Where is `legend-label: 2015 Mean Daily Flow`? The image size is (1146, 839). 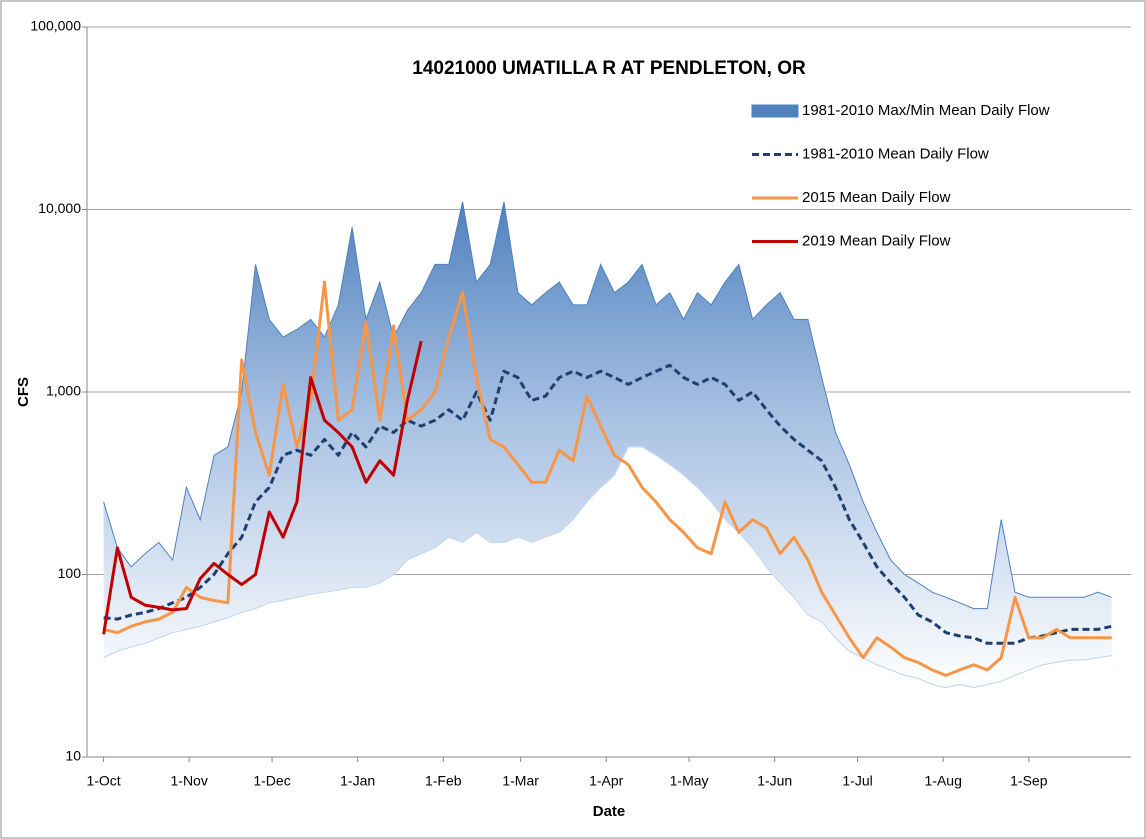
legend-label: 2015 Mean Daily Flow is located at coordinates (876, 197).